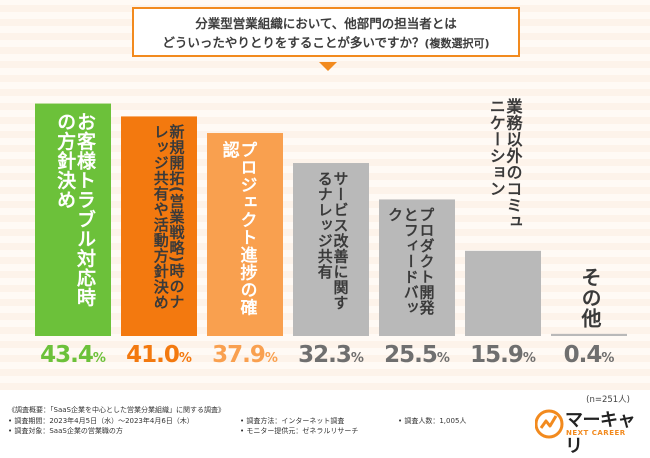 The width and height of the screenshot is (650, 458). I want to click on value-label-6: 15.9%, so click(503, 355).